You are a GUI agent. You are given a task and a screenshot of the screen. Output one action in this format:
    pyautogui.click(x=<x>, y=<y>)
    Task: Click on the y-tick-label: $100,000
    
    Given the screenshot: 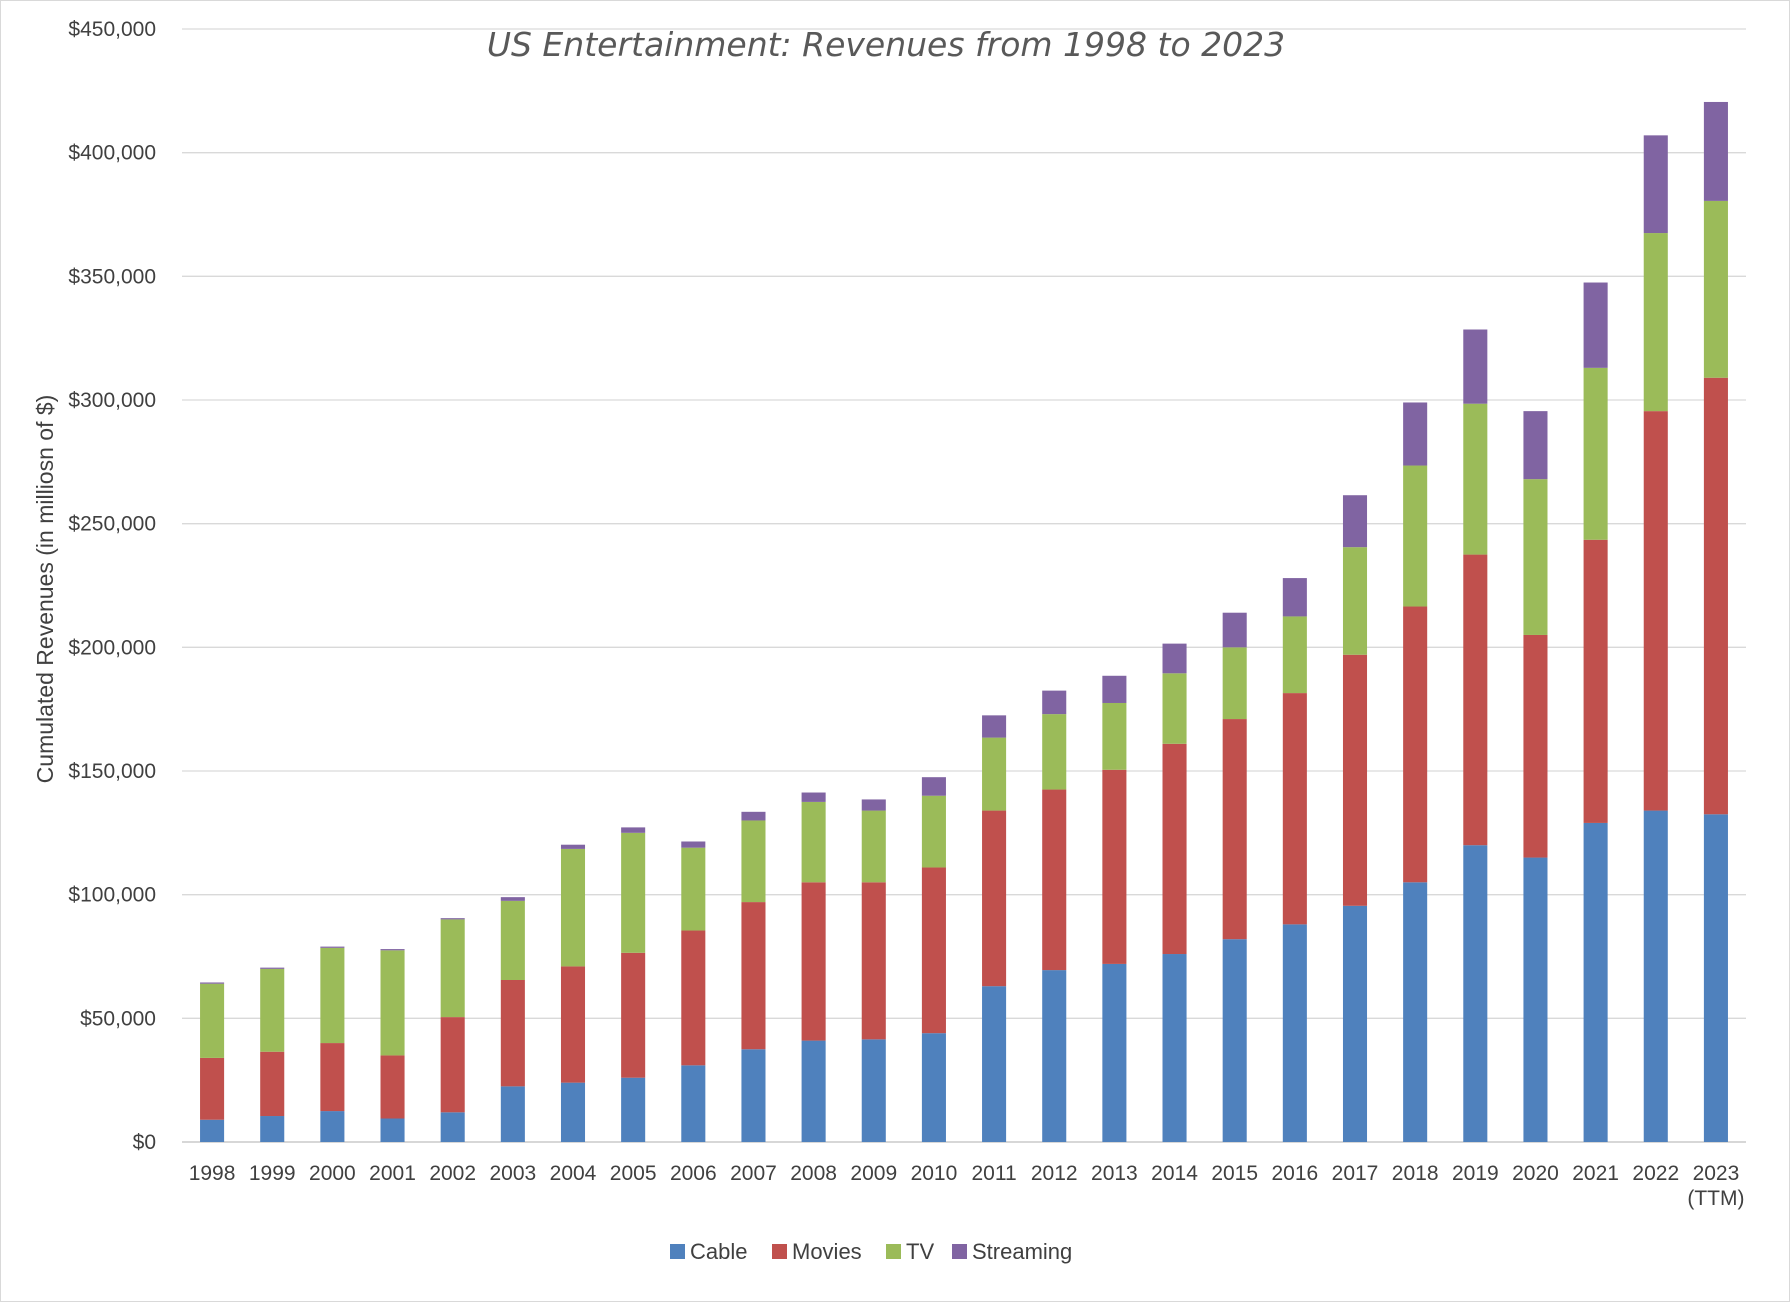 What is the action you would take?
    pyautogui.click(x=112, y=895)
    